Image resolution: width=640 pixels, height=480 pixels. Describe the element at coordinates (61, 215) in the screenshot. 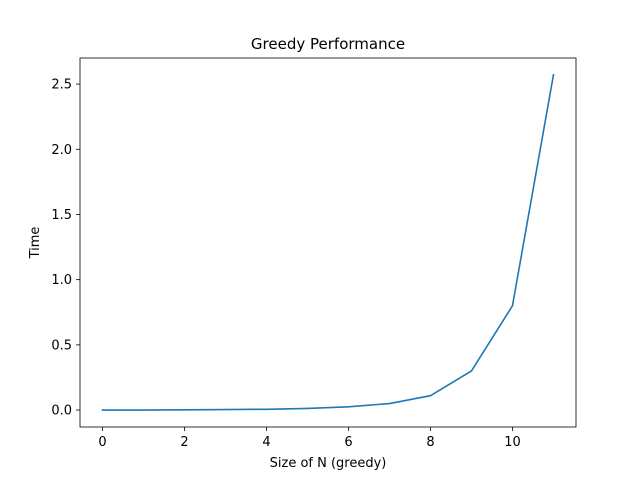

I see `y-tick-label: 1.5` at that location.